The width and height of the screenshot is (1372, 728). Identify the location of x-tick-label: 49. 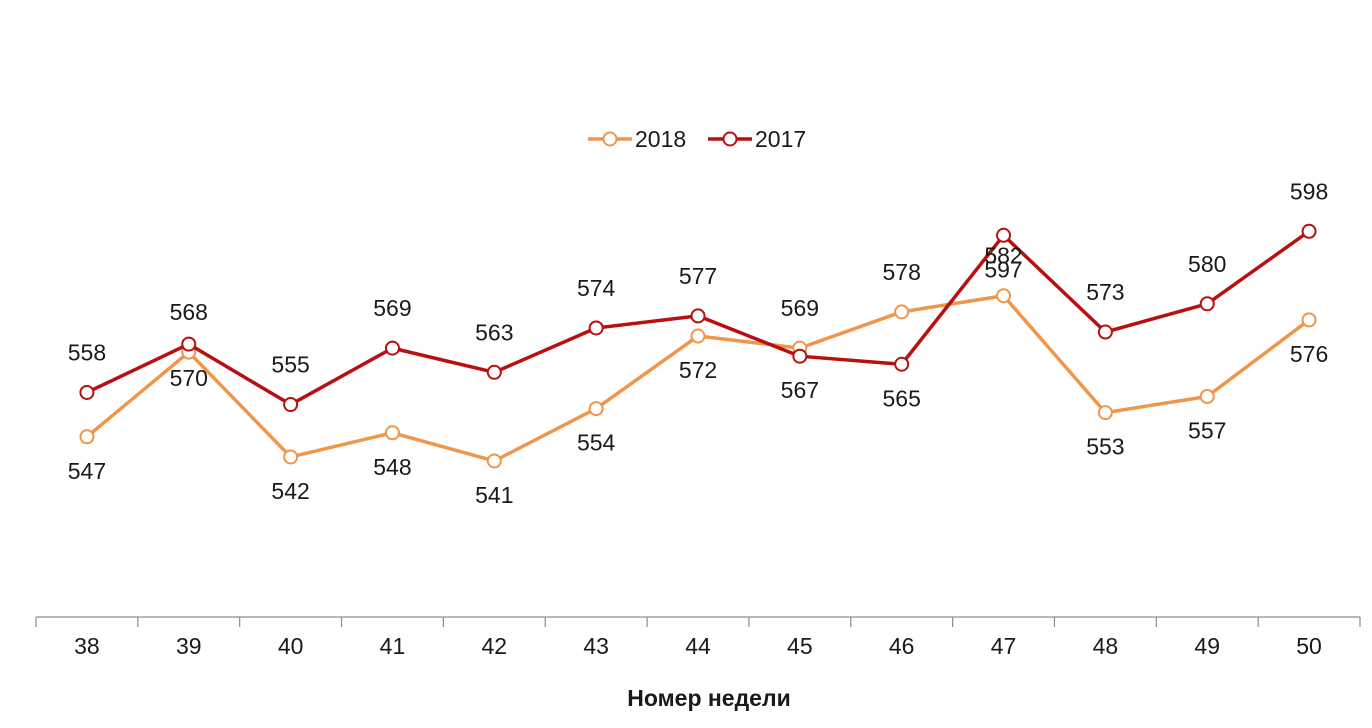
(1207, 646).